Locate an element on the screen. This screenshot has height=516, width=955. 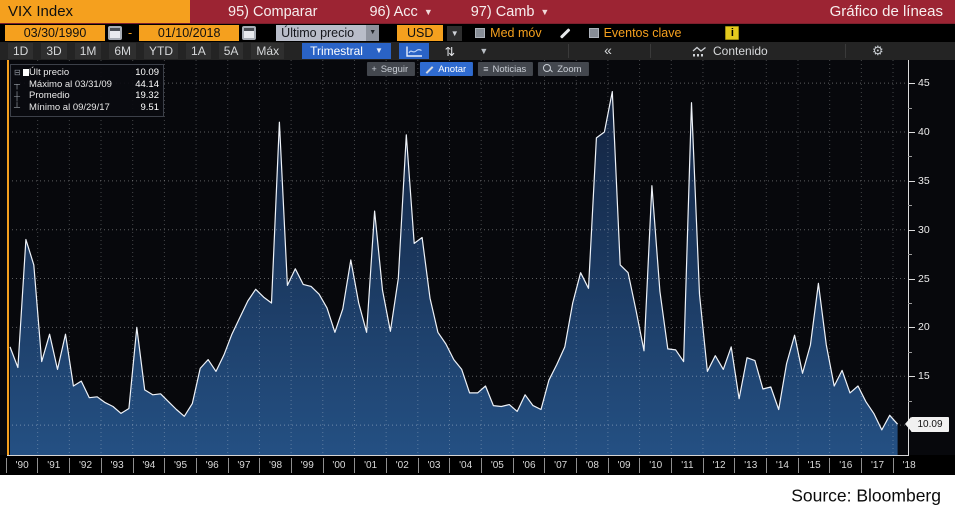
y-tick-label: 20 is located at coordinates (924, 327).